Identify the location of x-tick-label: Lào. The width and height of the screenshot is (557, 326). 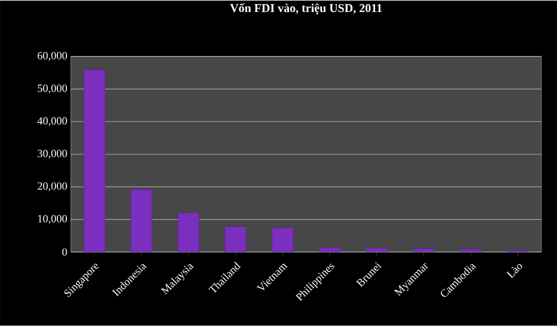
(514, 271).